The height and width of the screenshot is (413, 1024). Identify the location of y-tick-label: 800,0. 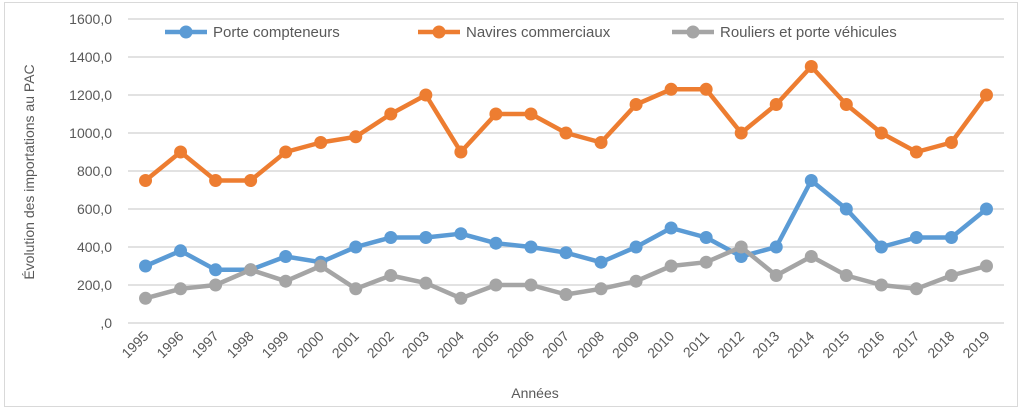
(94, 171).